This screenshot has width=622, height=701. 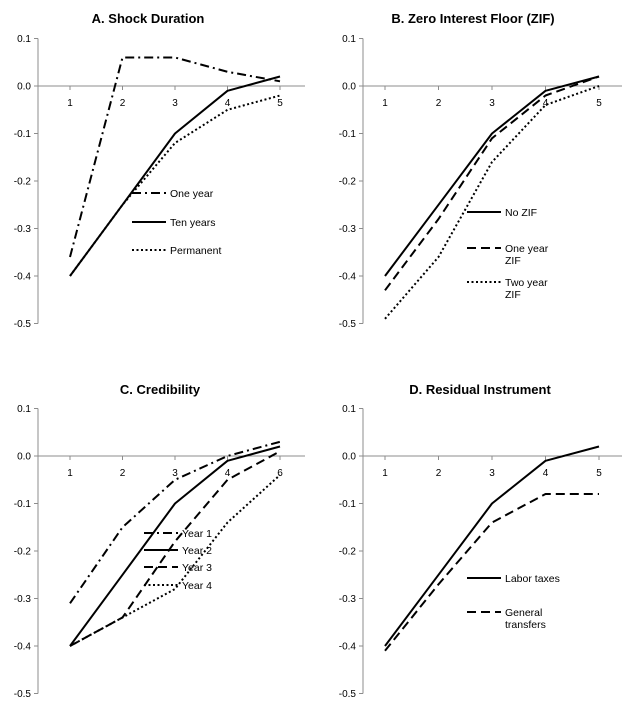 What do you see at coordinates (160, 389) in the screenshot?
I see `panel-title: C. Credibility` at bounding box center [160, 389].